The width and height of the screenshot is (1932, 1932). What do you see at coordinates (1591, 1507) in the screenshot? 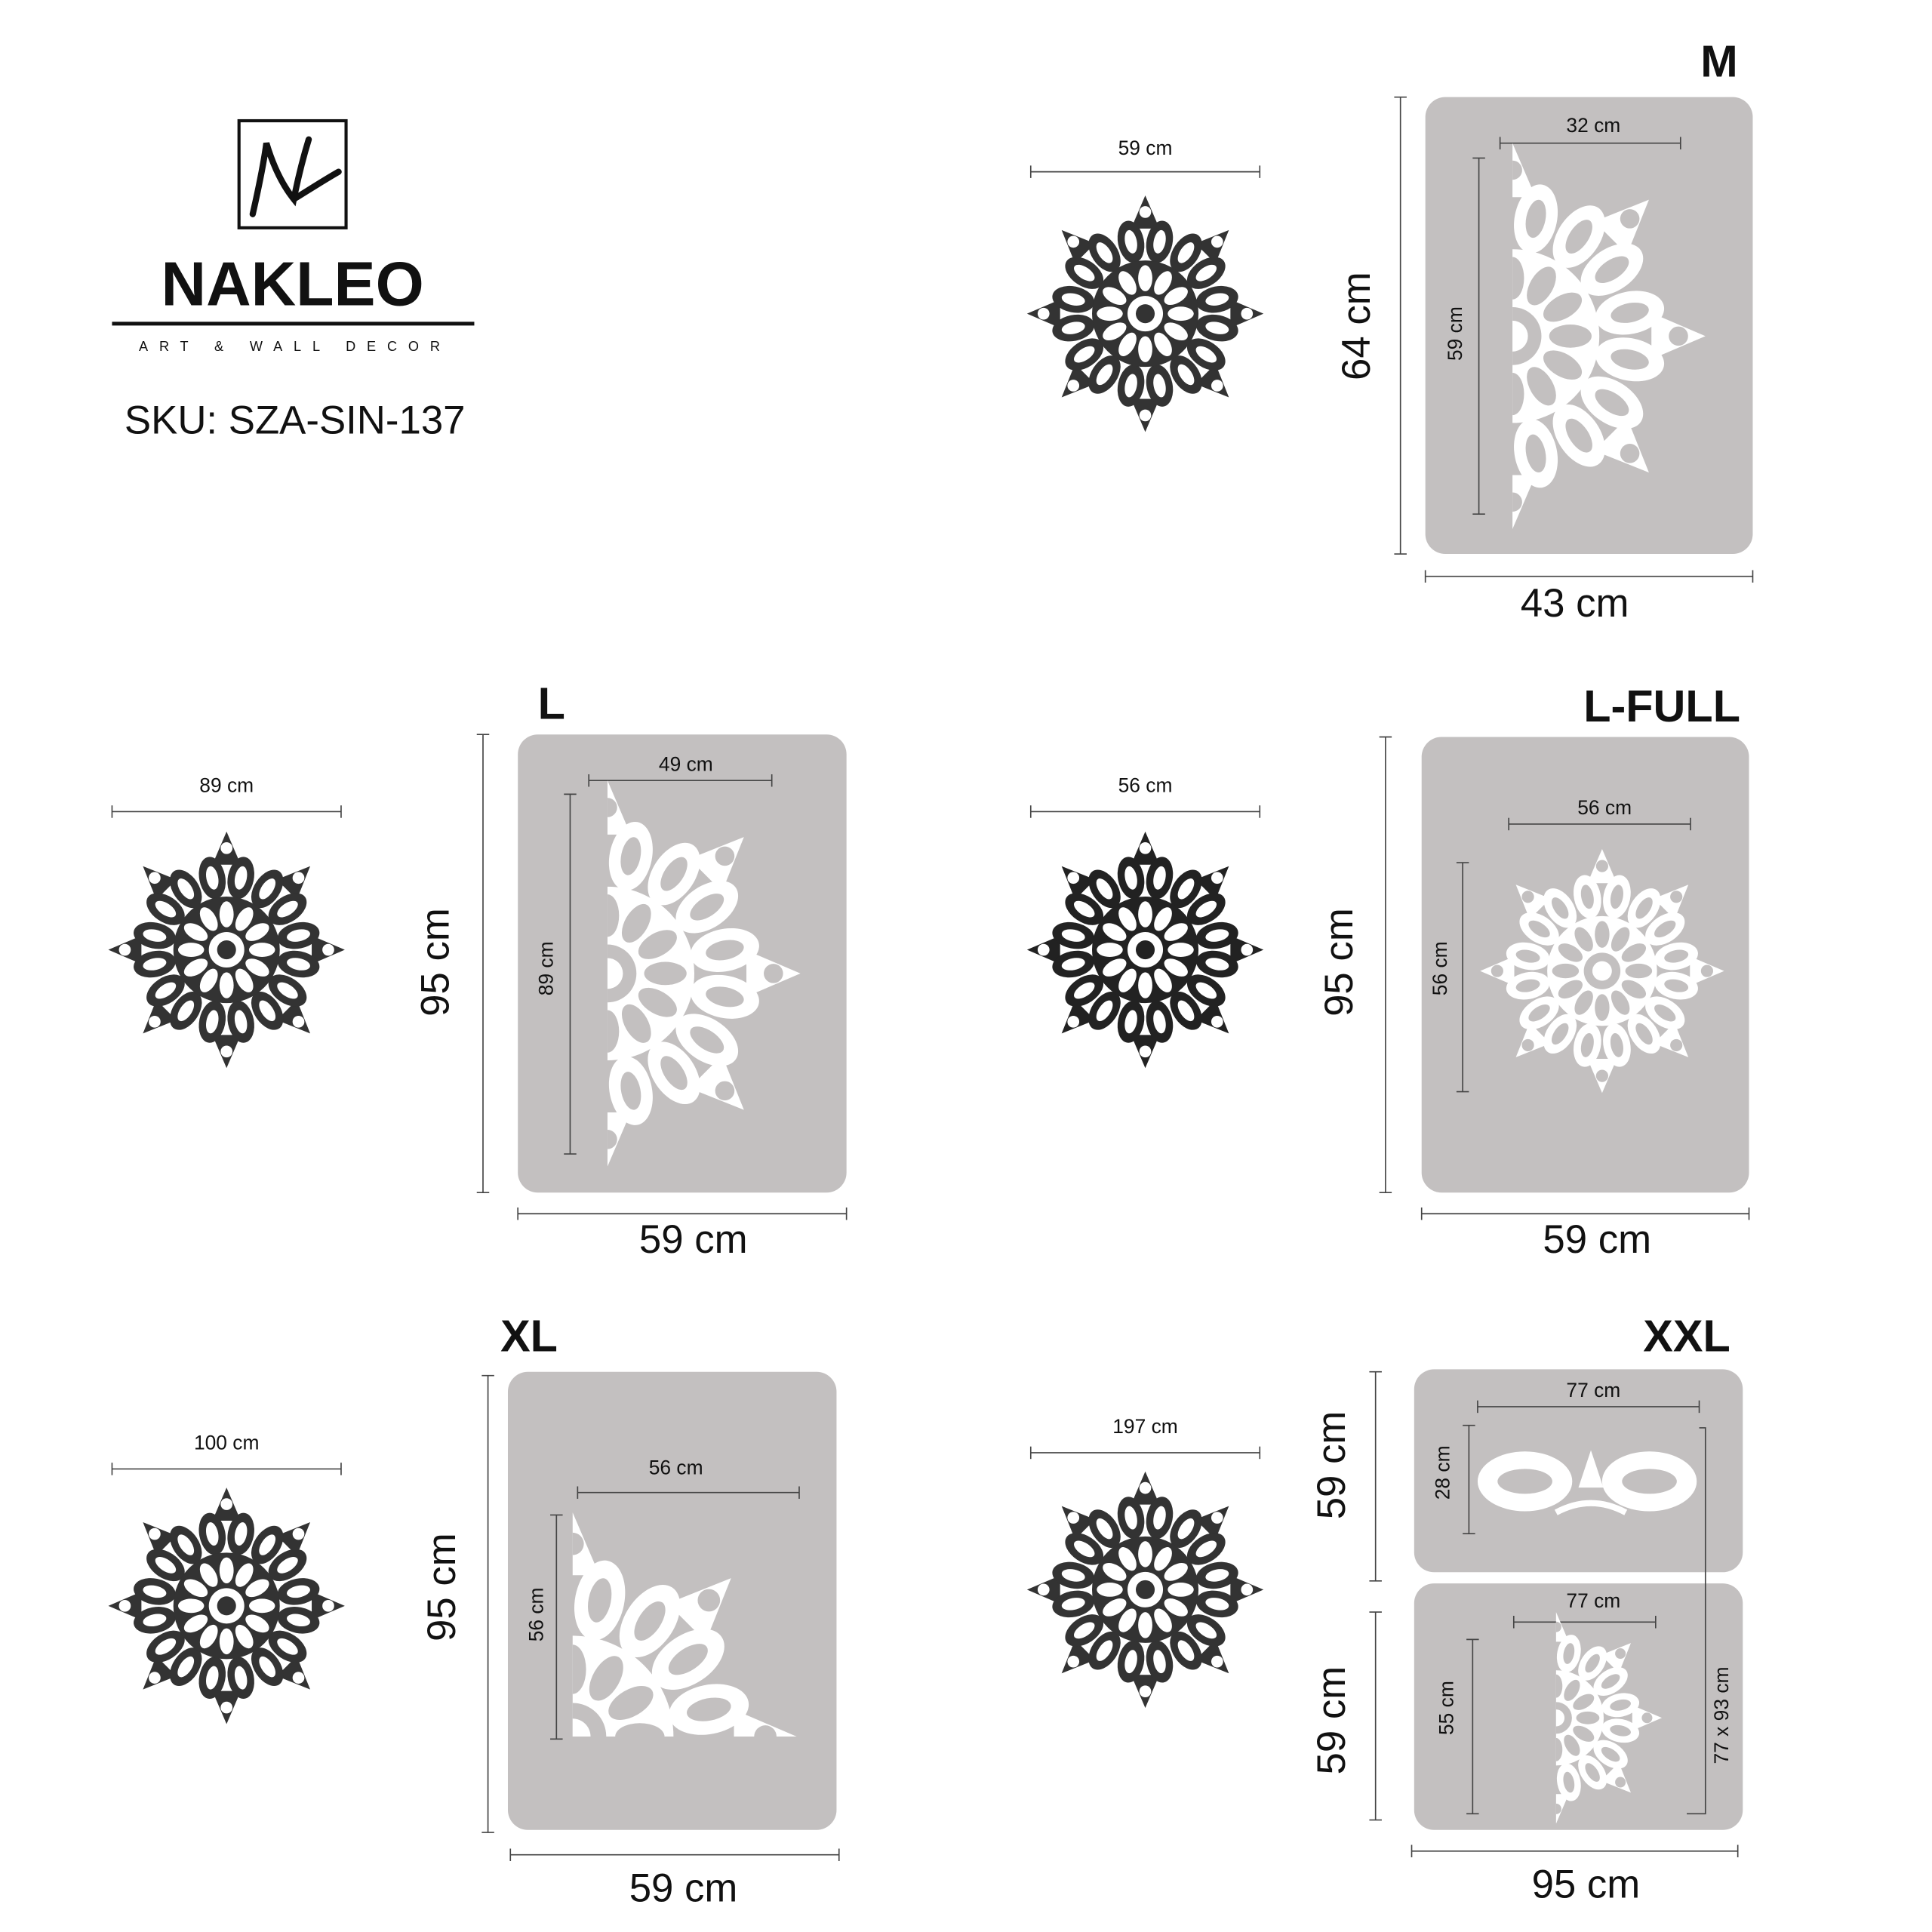
I see `stencil-arch` at bounding box center [1591, 1507].